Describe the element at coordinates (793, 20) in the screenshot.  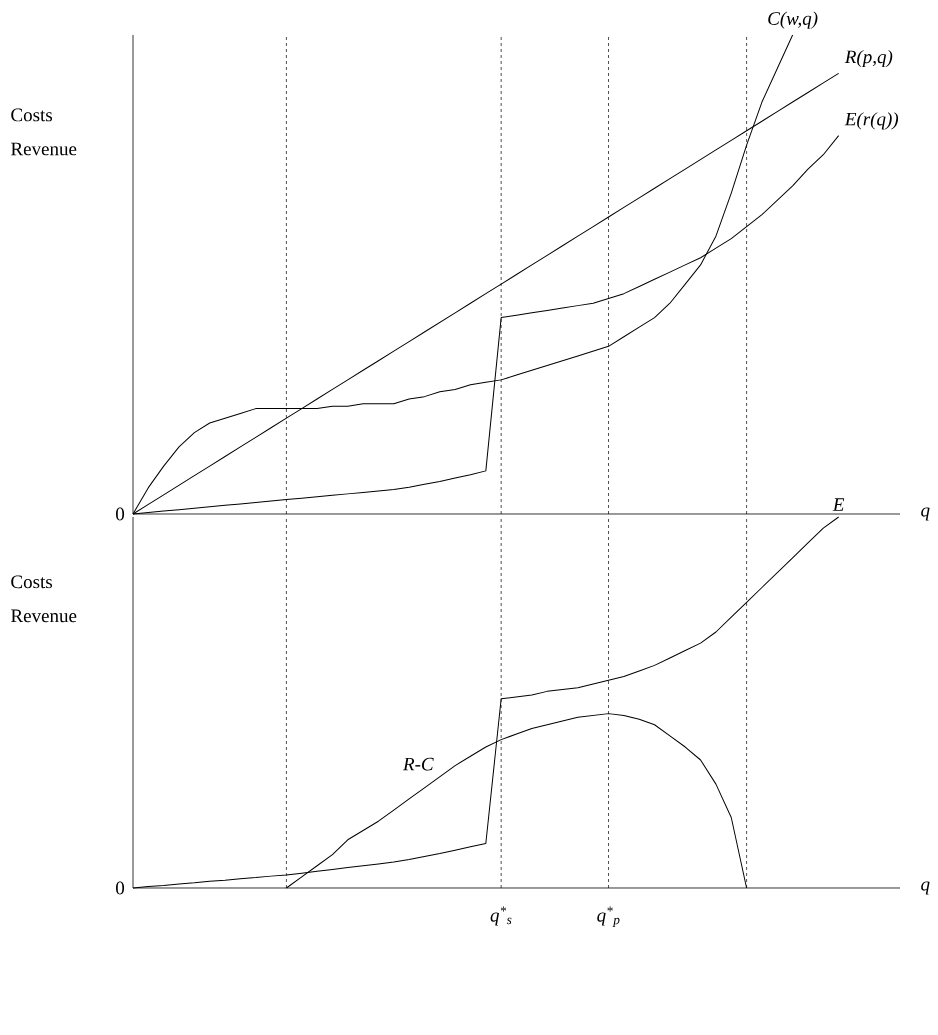
I see `series-label: C(w,q)` at that location.